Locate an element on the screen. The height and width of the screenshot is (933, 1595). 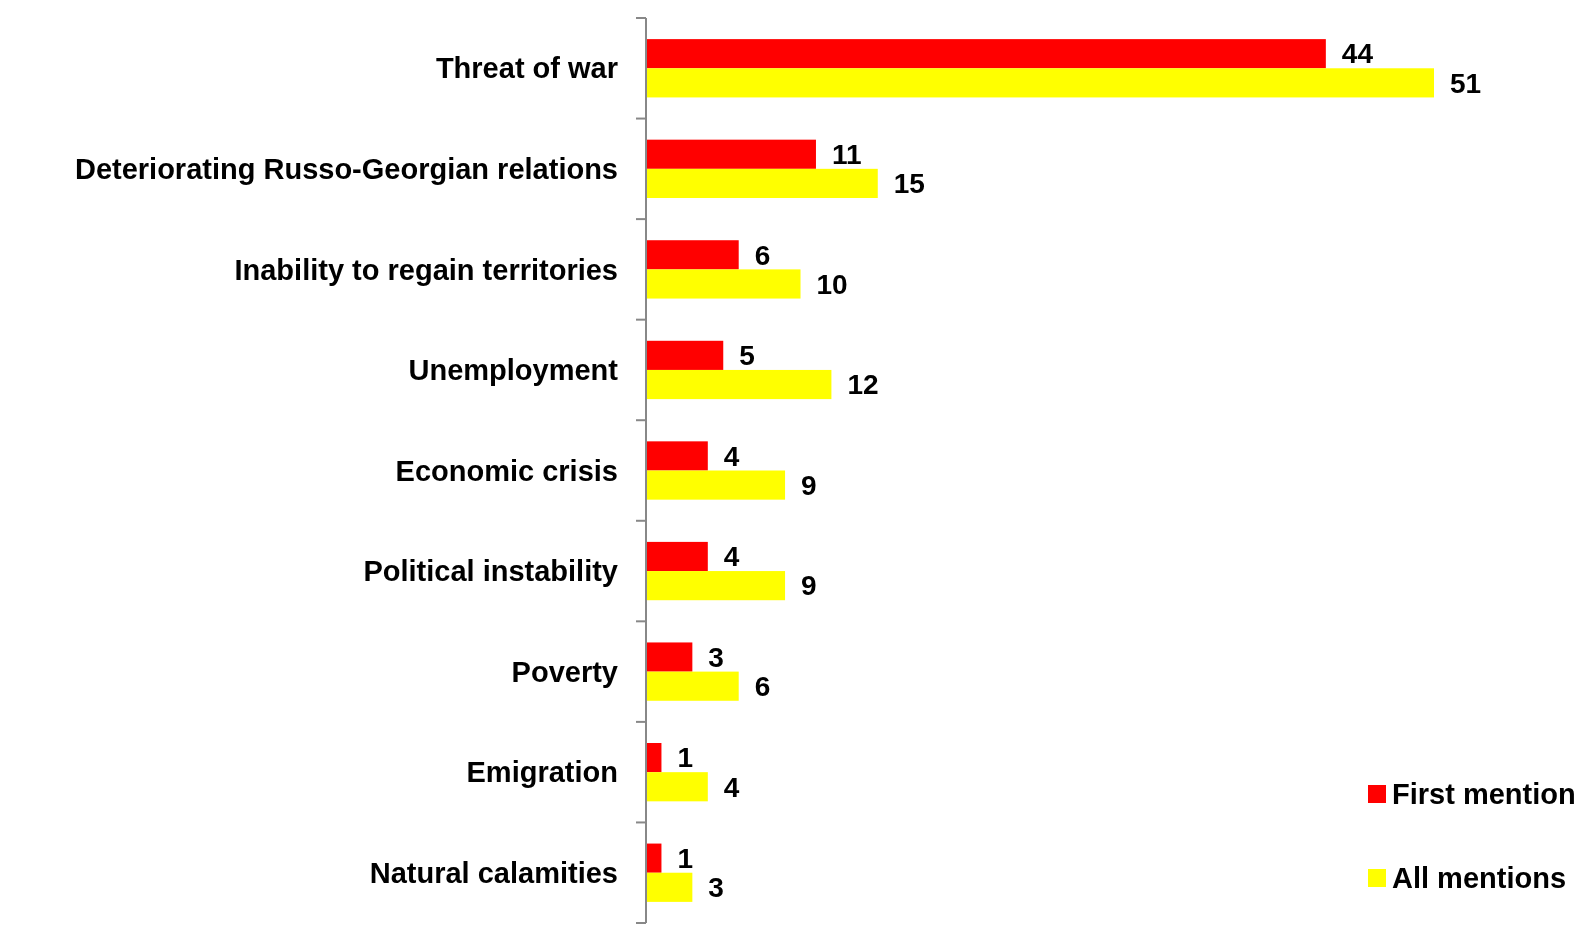
y-tick-label: Inability to regain territories is located at coordinates (426, 269).